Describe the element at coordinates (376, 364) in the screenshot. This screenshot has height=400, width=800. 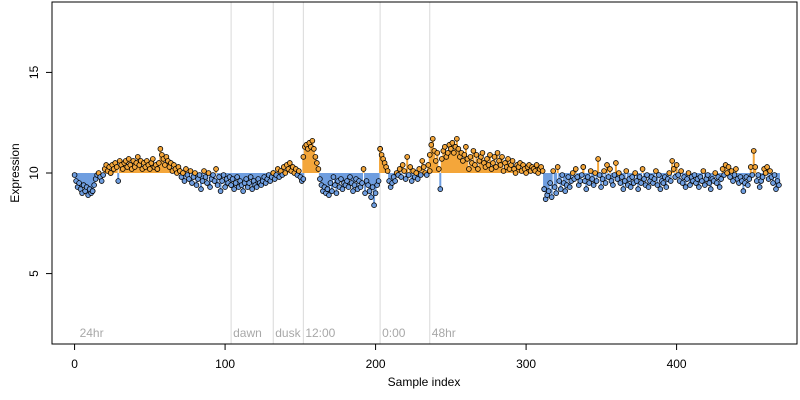
I see `x-tick-label: 200` at that location.